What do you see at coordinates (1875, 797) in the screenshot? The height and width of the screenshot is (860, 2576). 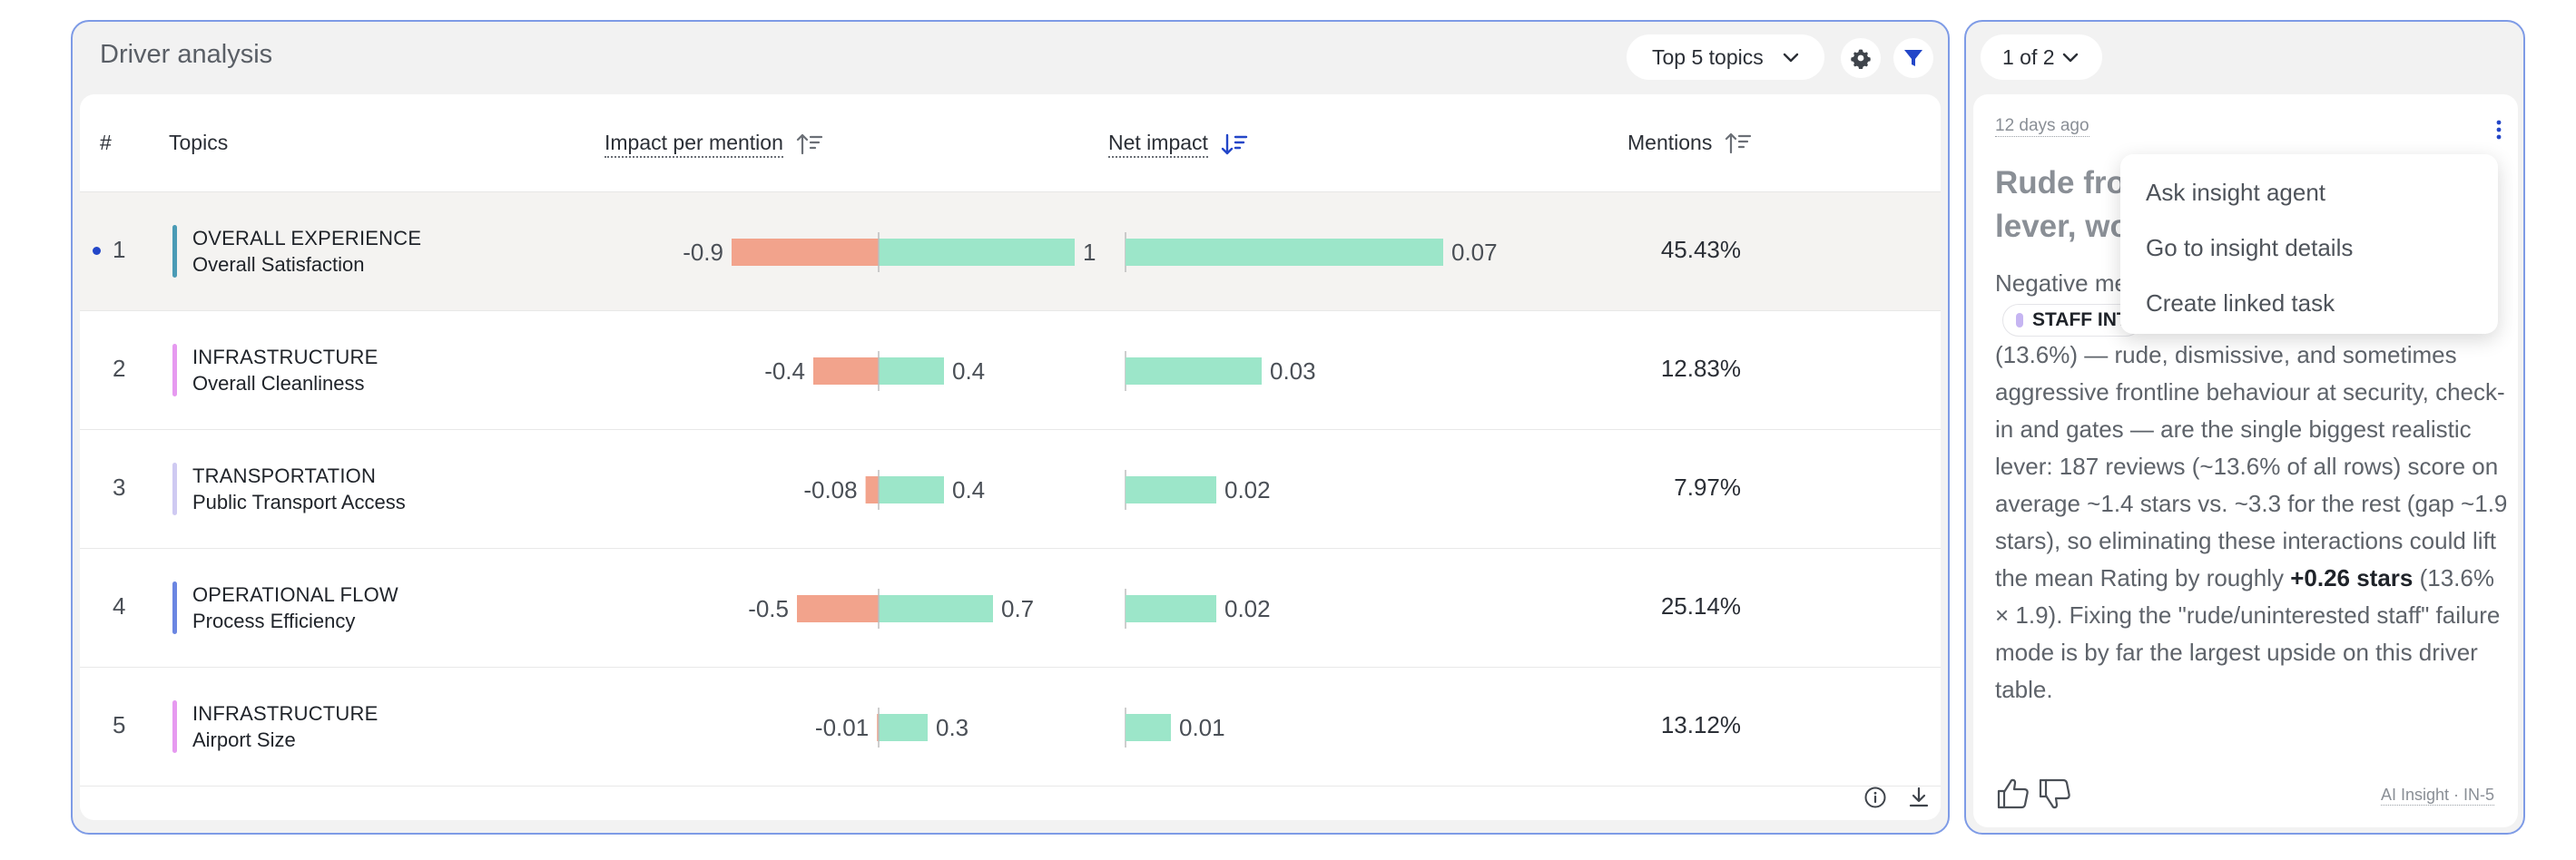 I see `info-icon` at bounding box center [1875, 797].